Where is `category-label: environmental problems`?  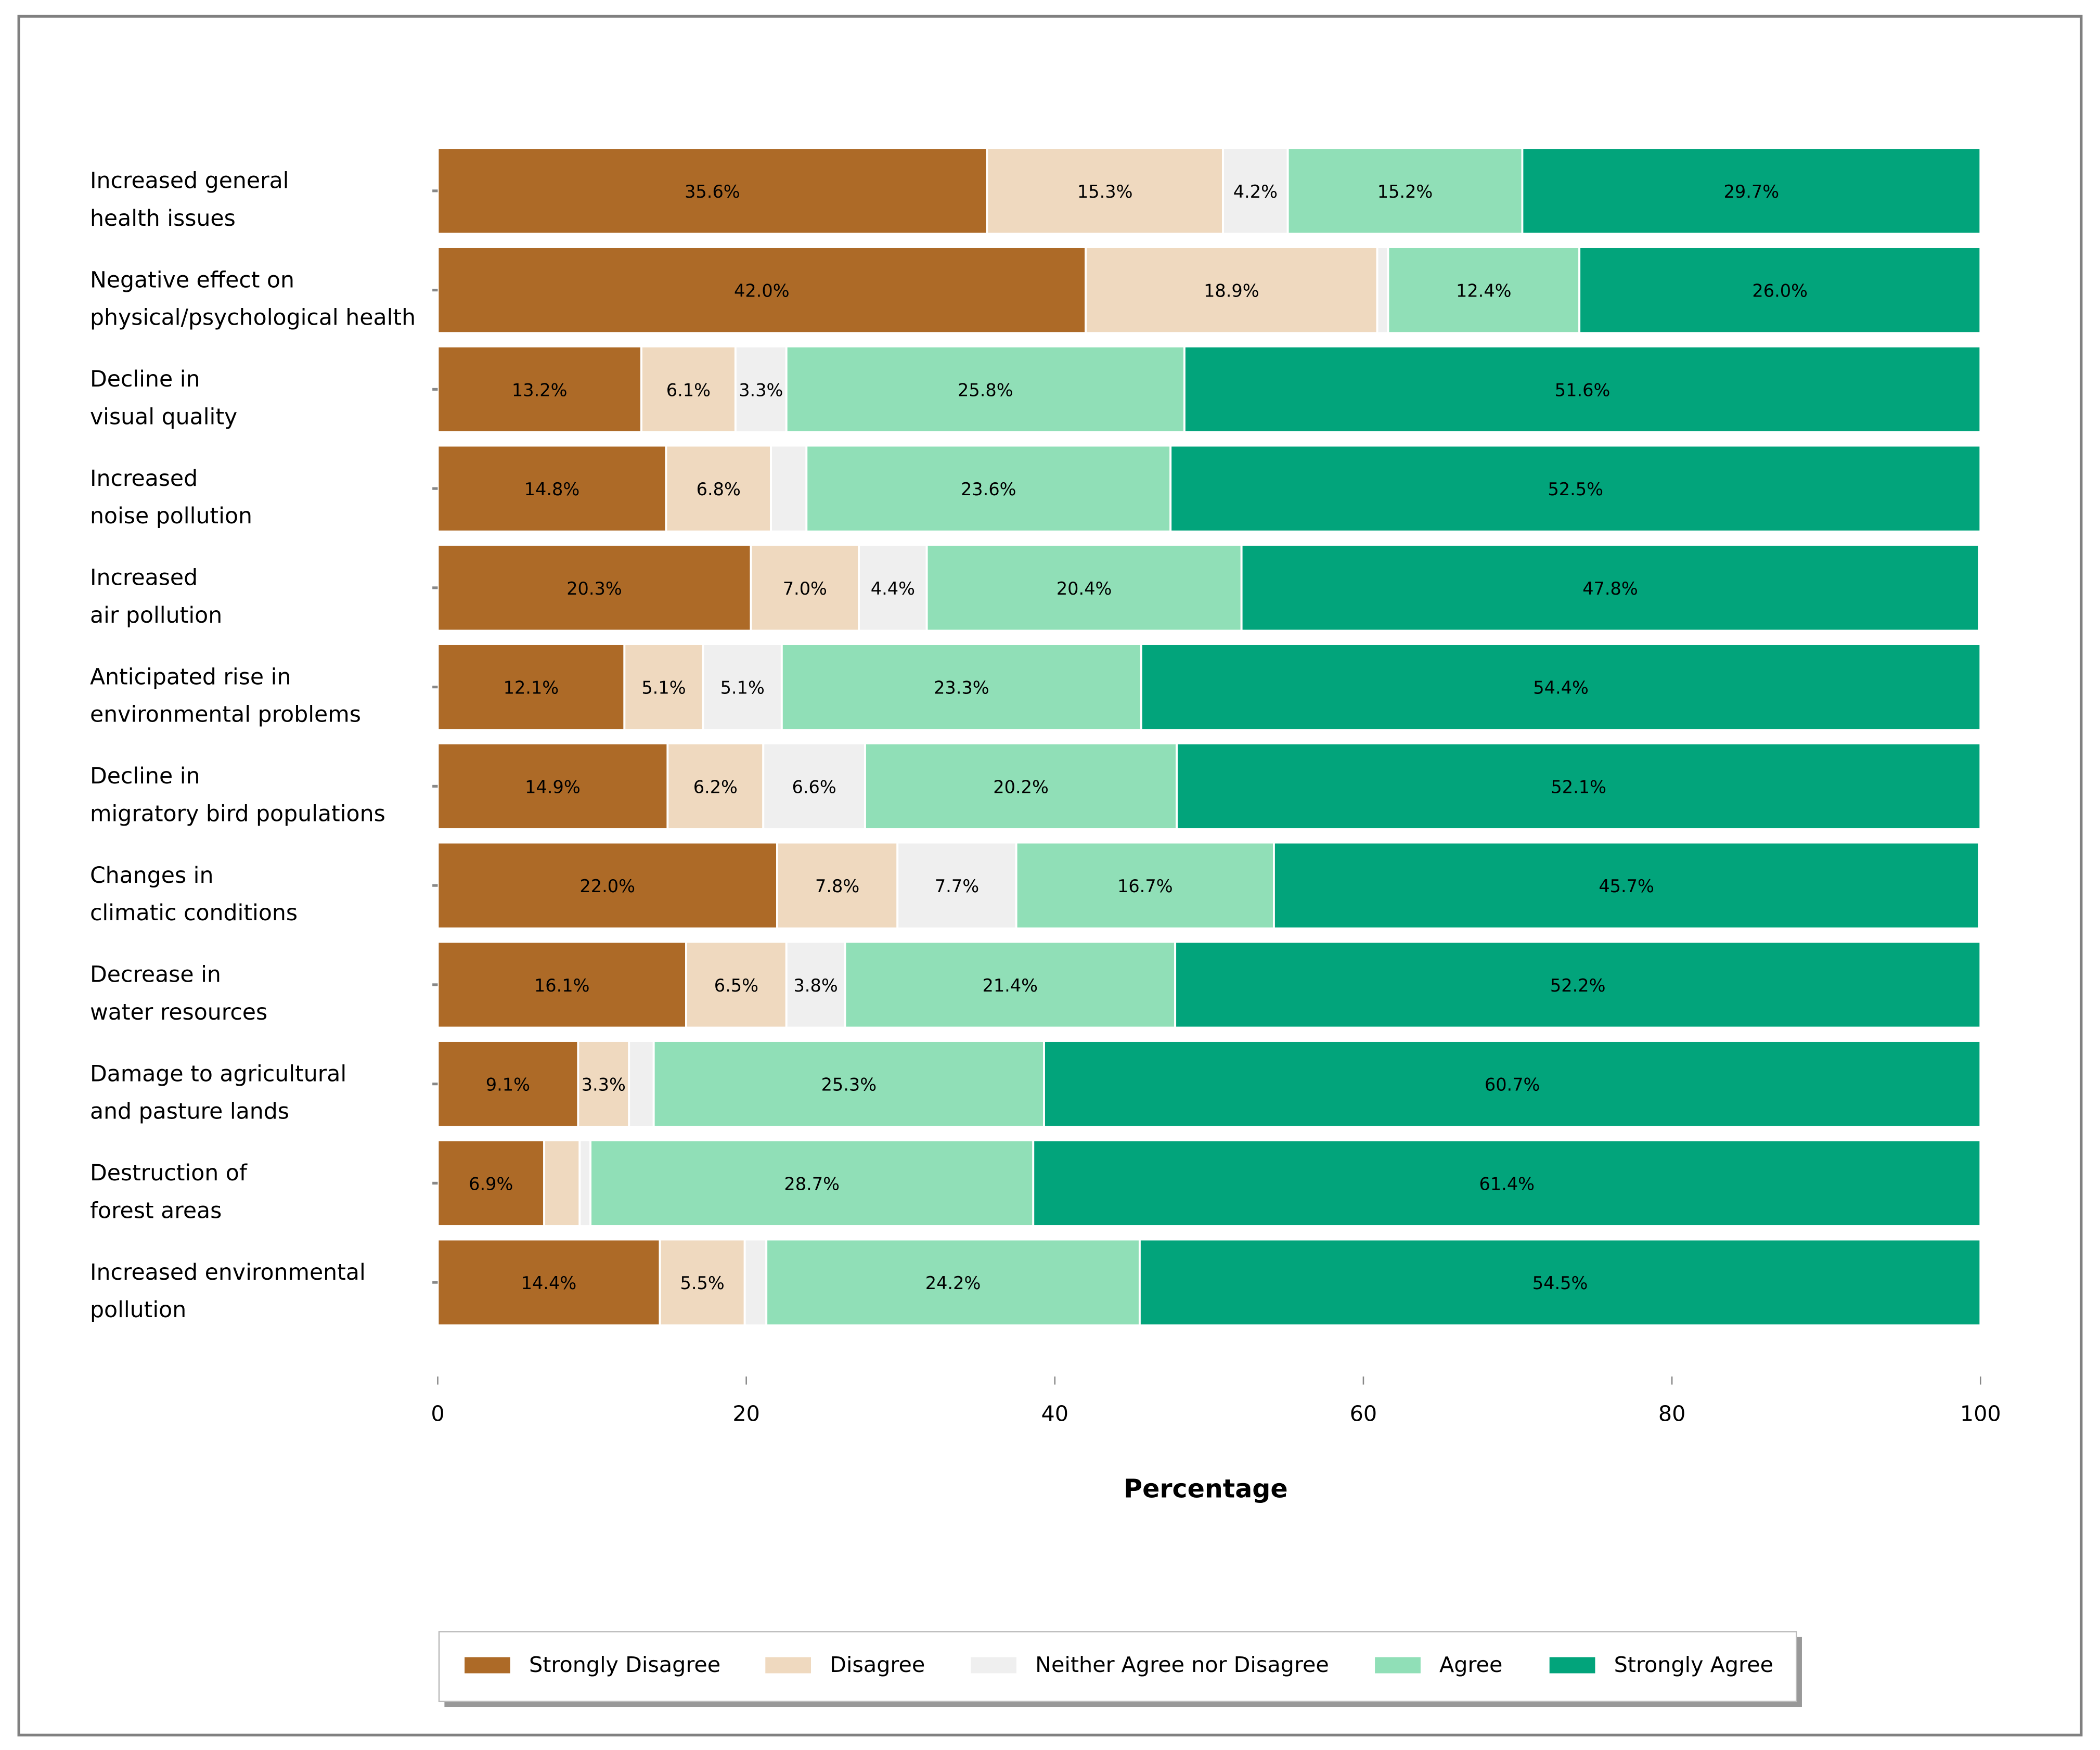
category-label: environmental problems is located at coordinates (225, 715).